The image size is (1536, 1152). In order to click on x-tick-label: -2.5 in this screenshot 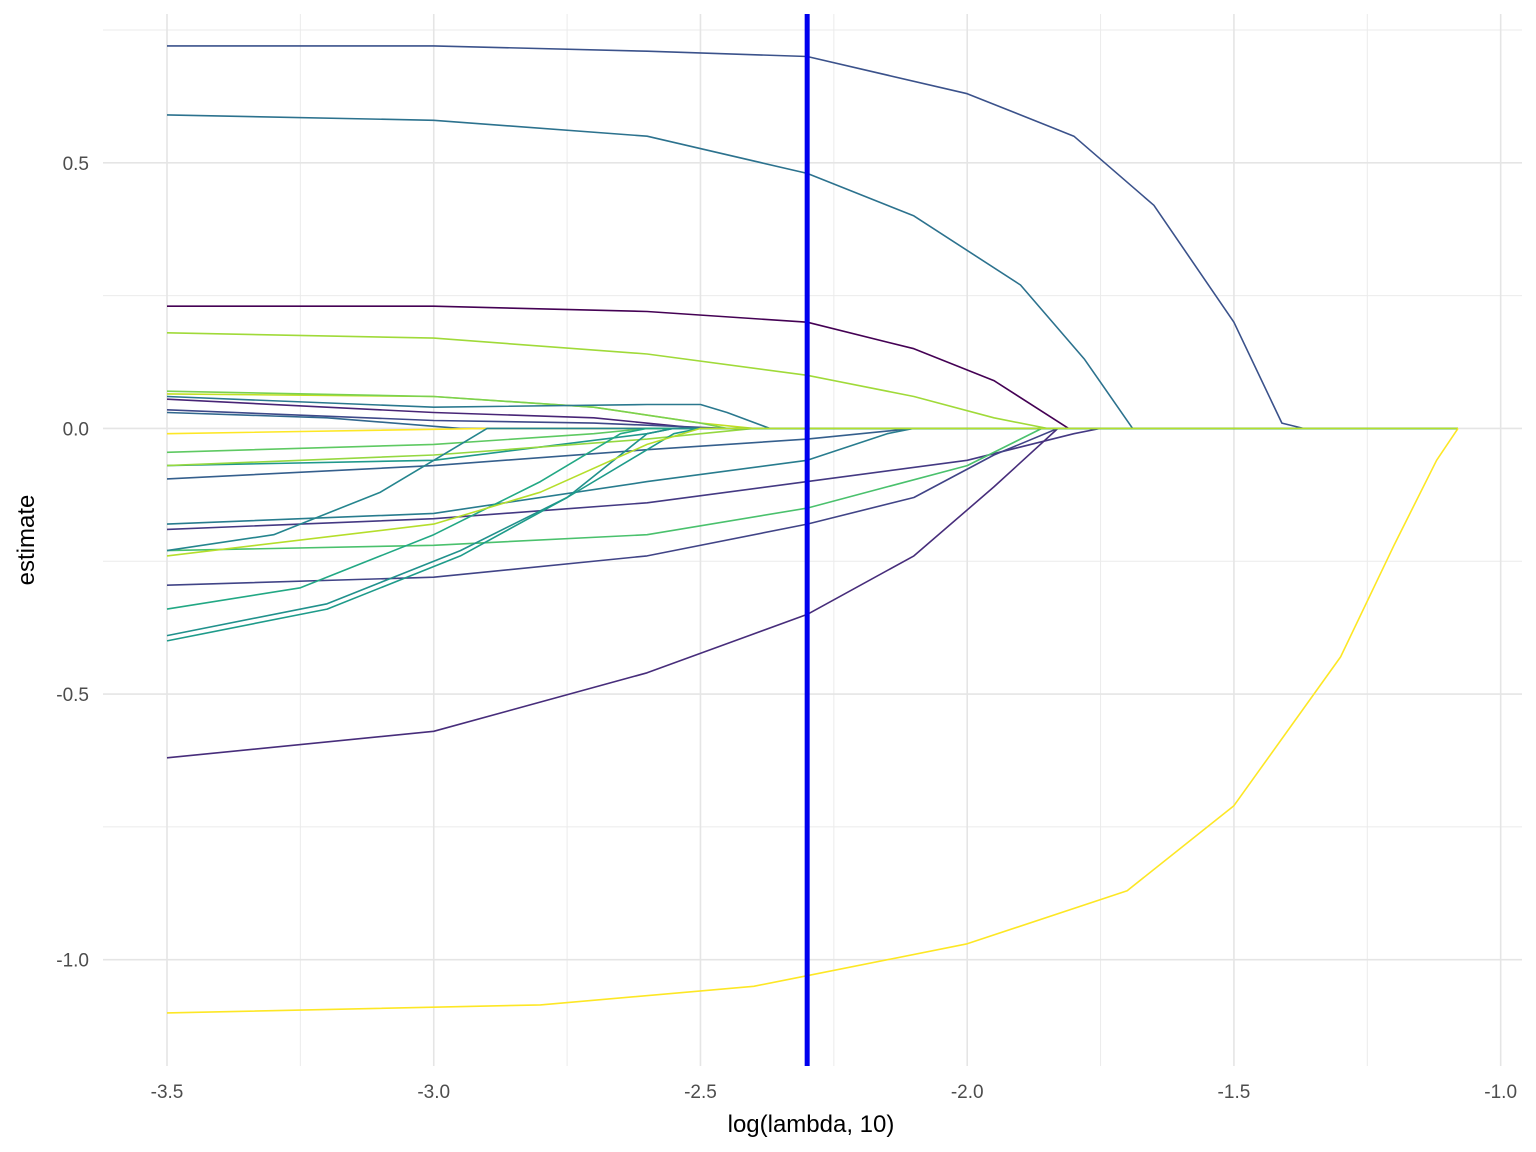, I will do `click(700, 1092)`.